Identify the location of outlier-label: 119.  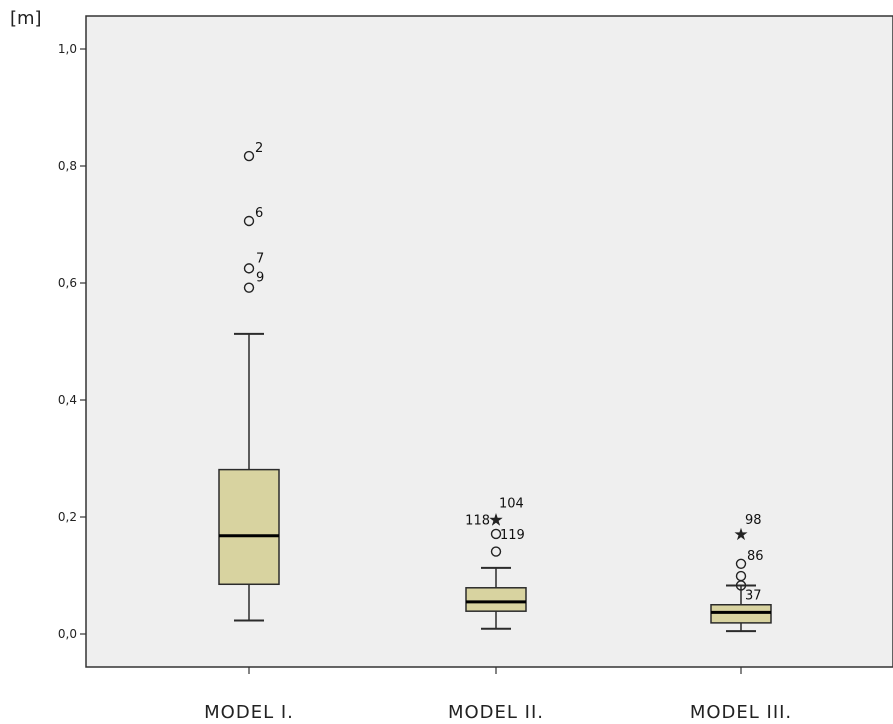
(512, 535).